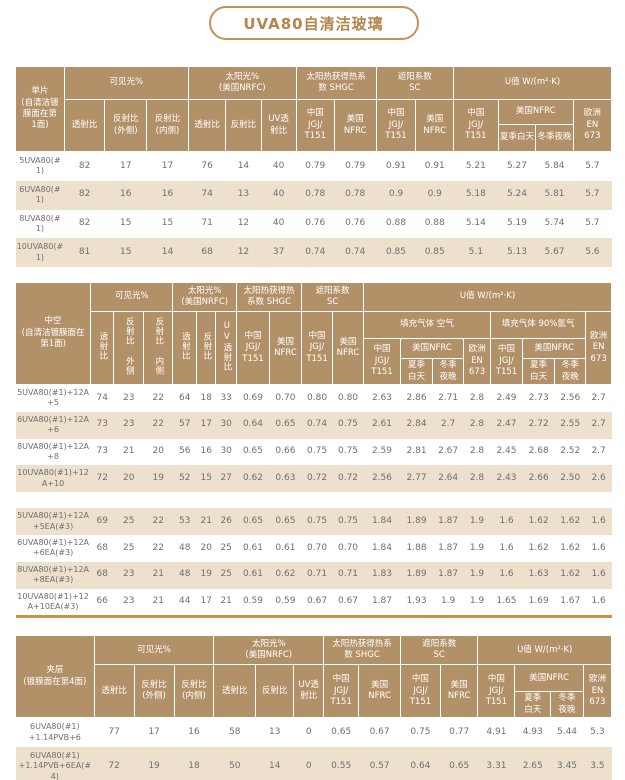  Describe the element at coordinates (567, 763) in the screenshot. I see `data-cell: 3.45` at that location.